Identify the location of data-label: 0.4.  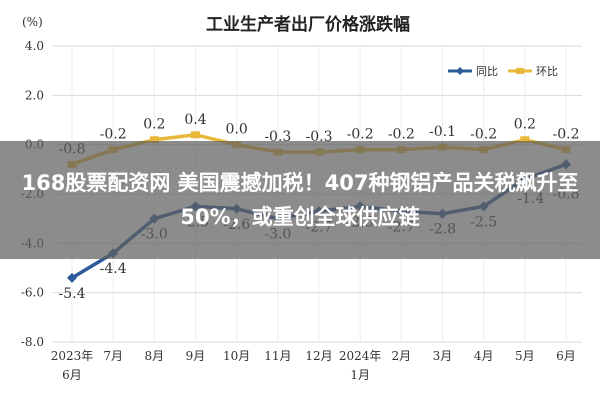
(195, 120).